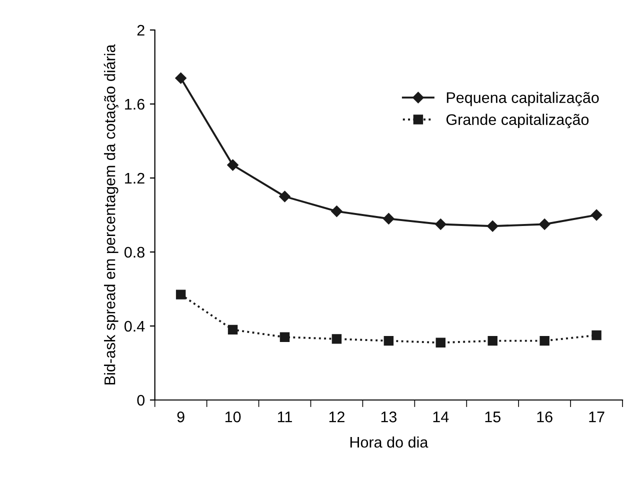  I want to click on x-tick-label: 9, so click(180, 417).